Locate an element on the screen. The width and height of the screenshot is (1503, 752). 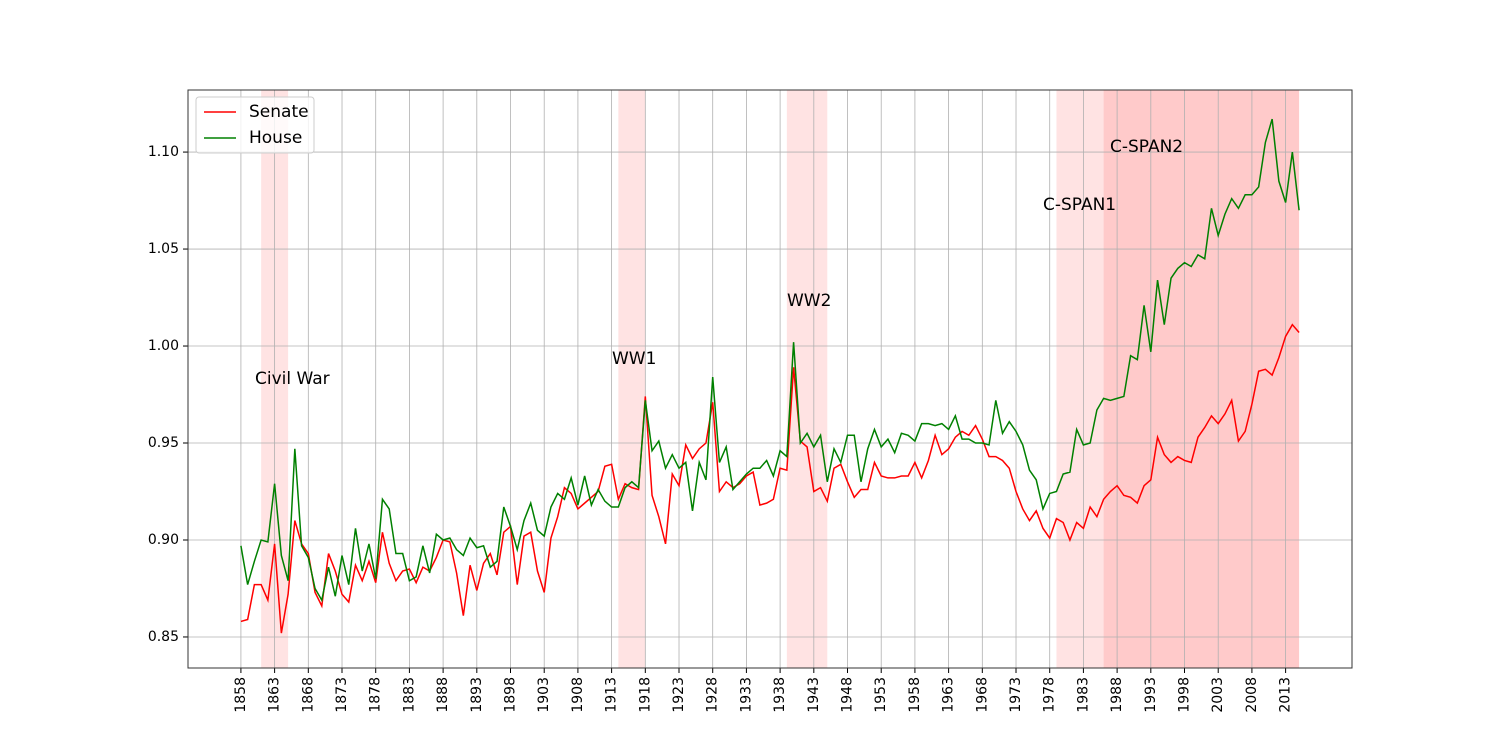
x-tick-label: 1923 is located at coordinates (679, 695).